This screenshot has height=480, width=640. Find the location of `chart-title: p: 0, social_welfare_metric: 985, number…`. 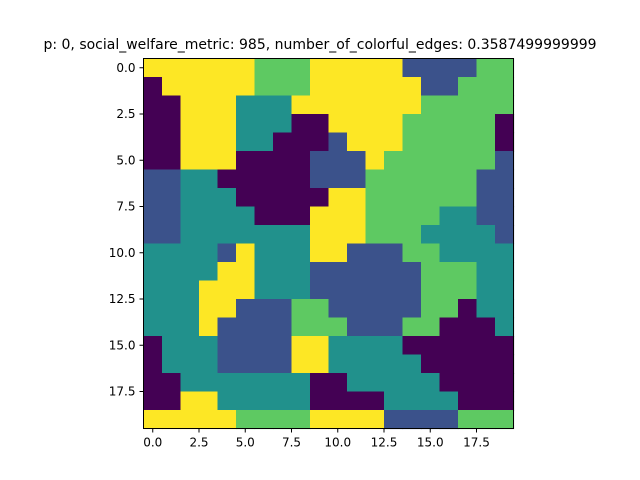

chart-title: p: 0, social_welfare_metric: 985, number… is located at coordinates (319, 45).